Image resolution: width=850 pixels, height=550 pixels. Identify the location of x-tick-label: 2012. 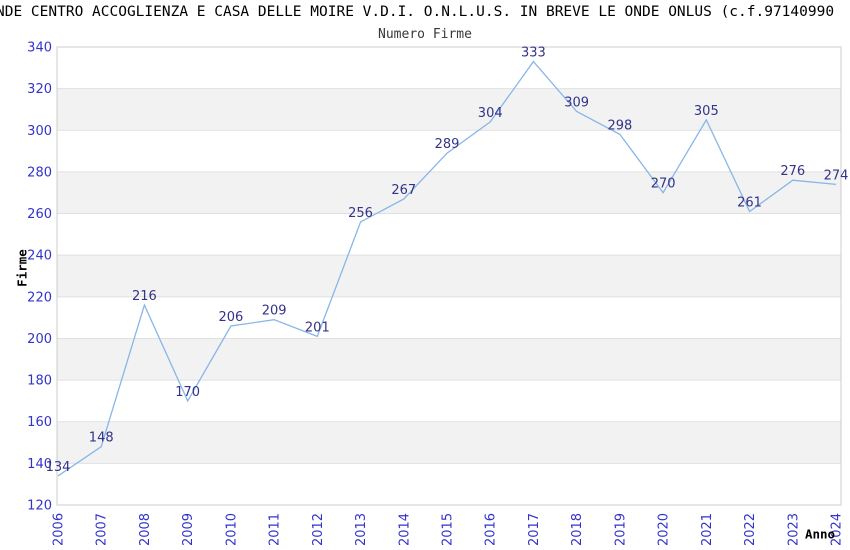
(318, 529).